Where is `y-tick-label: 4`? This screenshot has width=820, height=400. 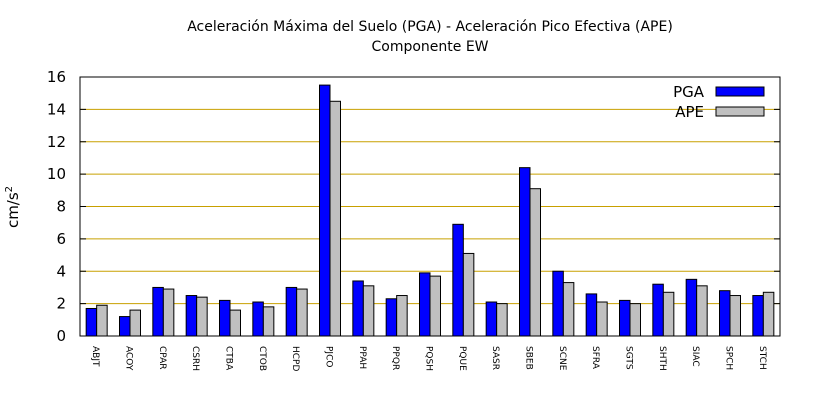 y-tick-label: 4 is located at coordinates (61, 271).